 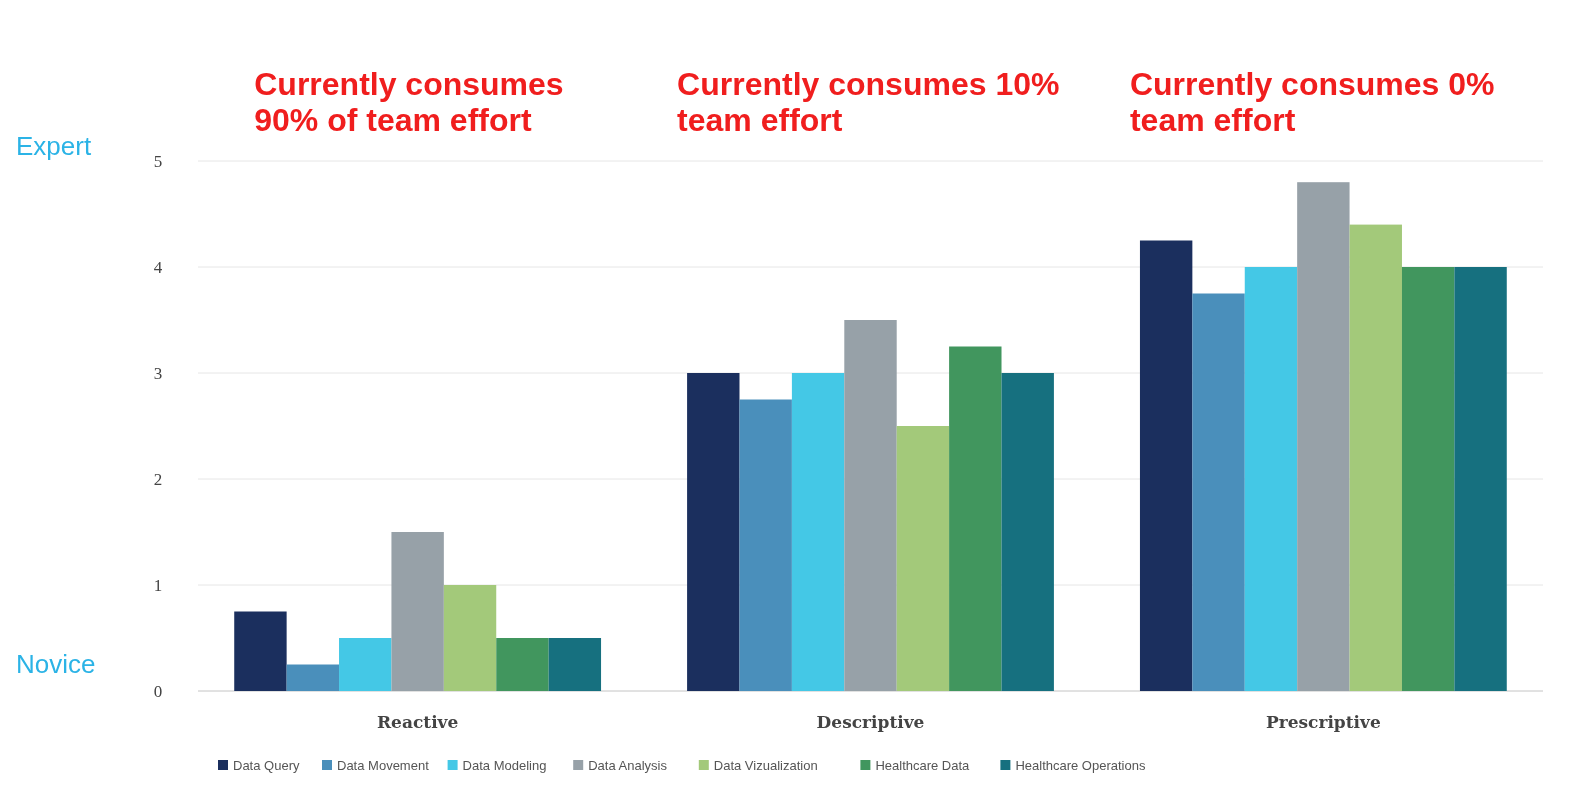 I want to click on y-tick-label: 5, so click(x=158, y=161).